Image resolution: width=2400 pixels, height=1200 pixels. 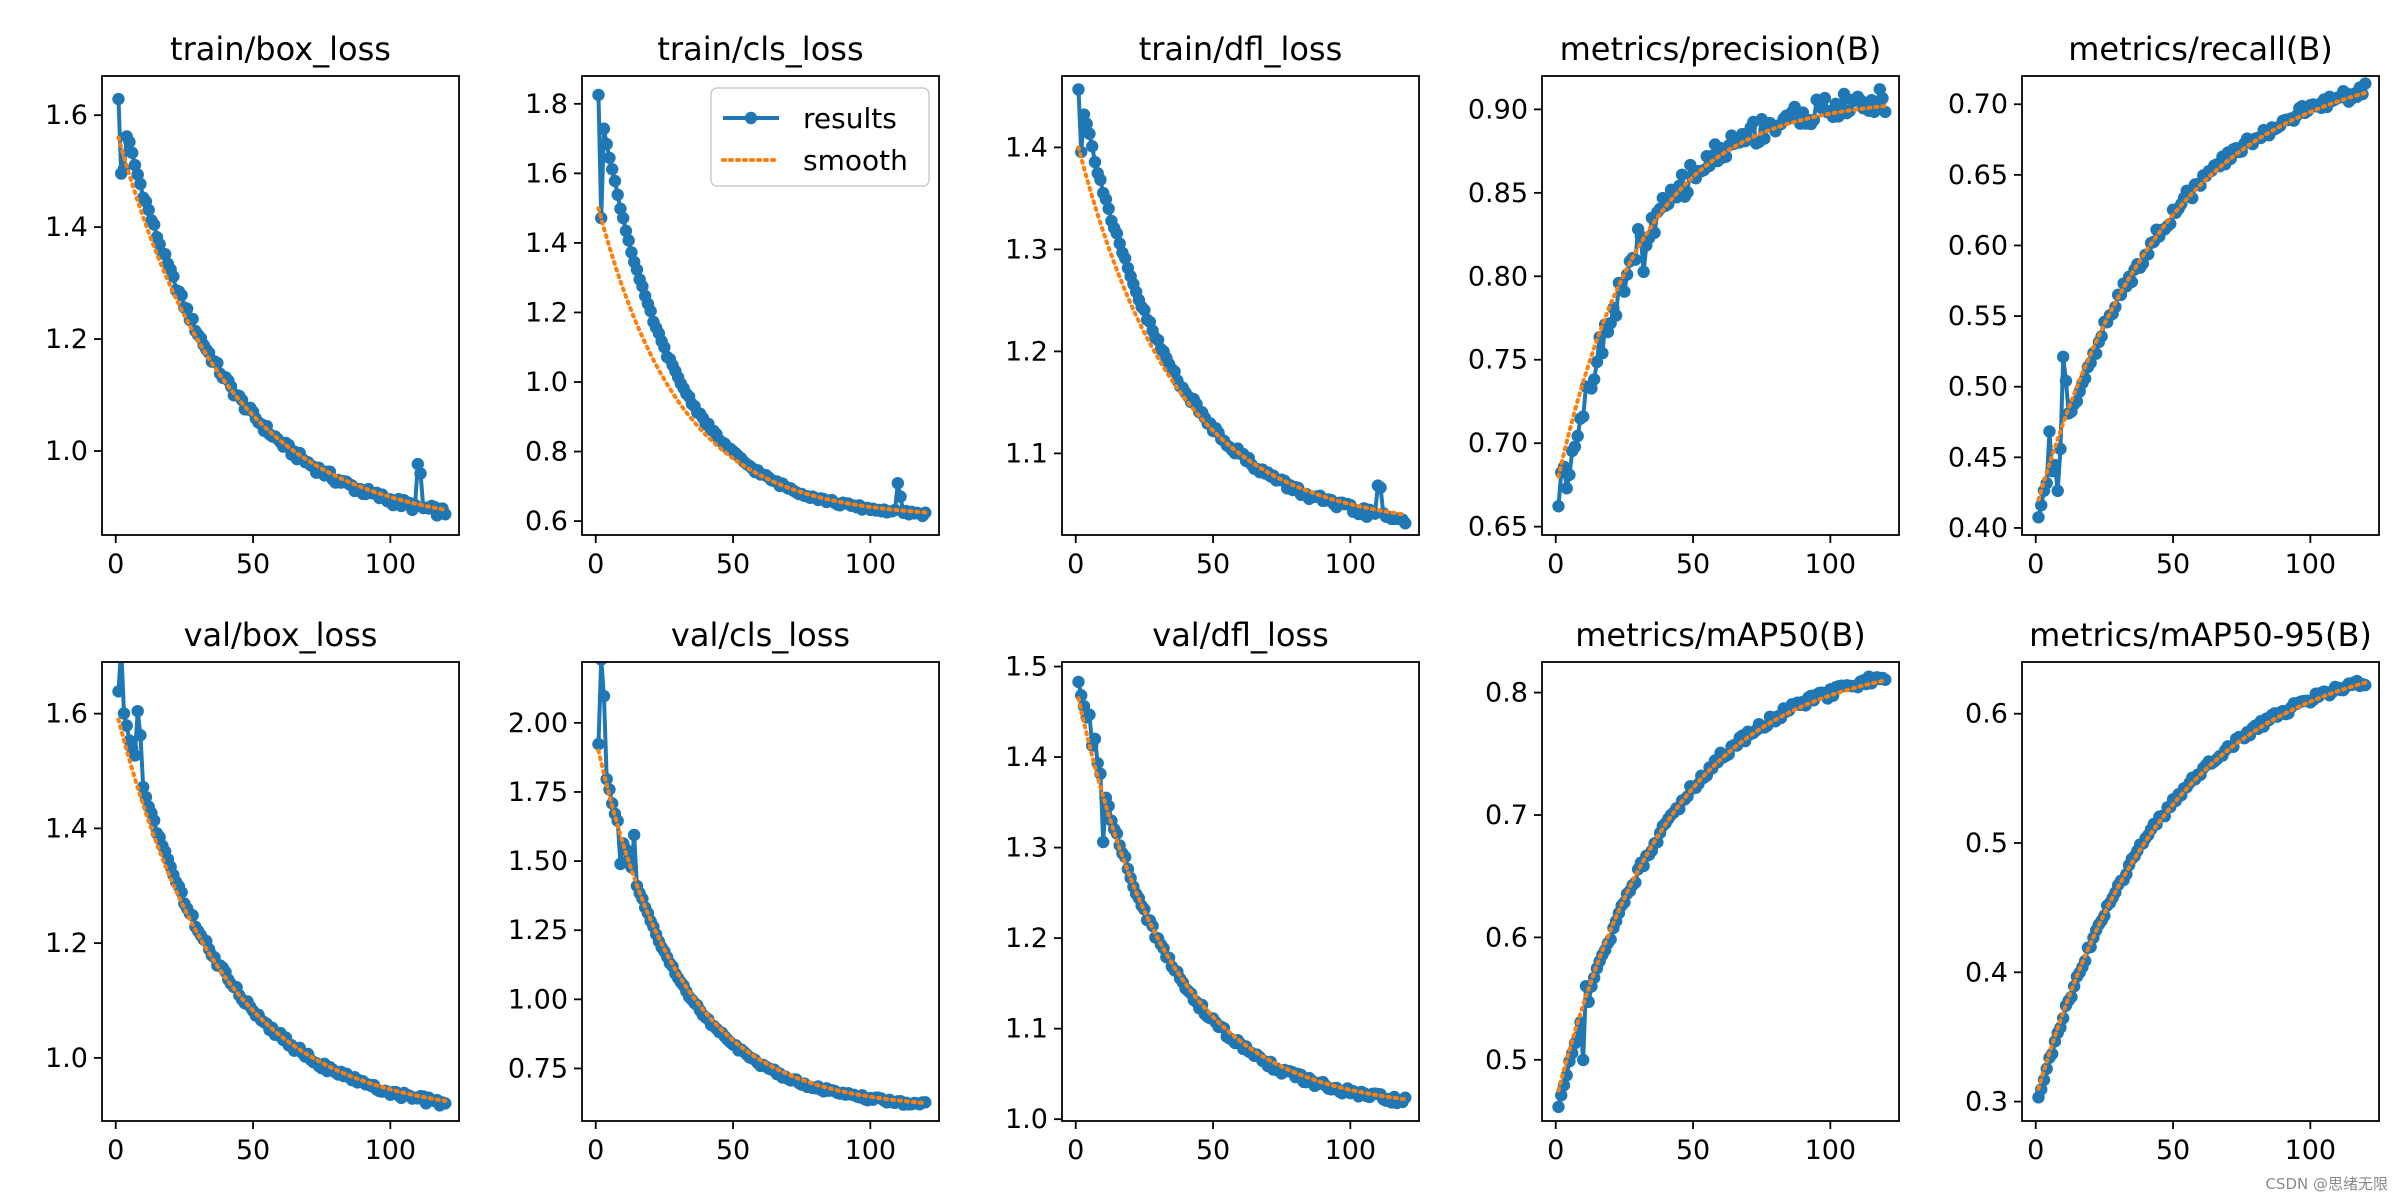 I want to click on y-tick-label: 0.70, so click(x=1498, y=443).